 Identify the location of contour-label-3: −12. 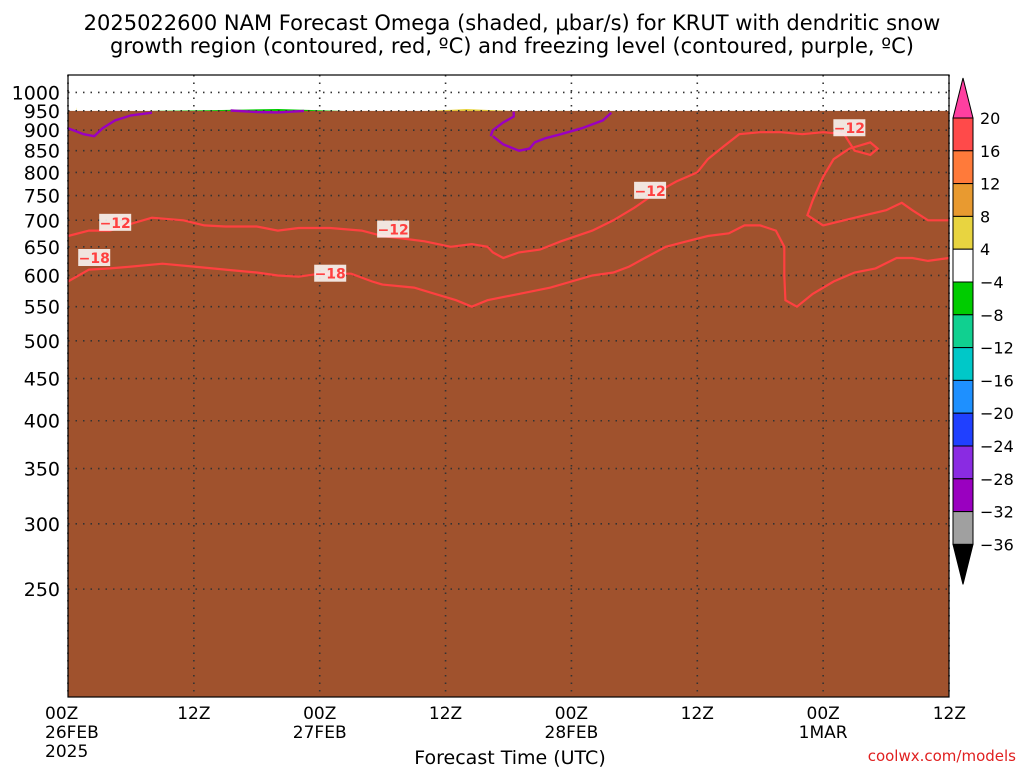
(393, 231).